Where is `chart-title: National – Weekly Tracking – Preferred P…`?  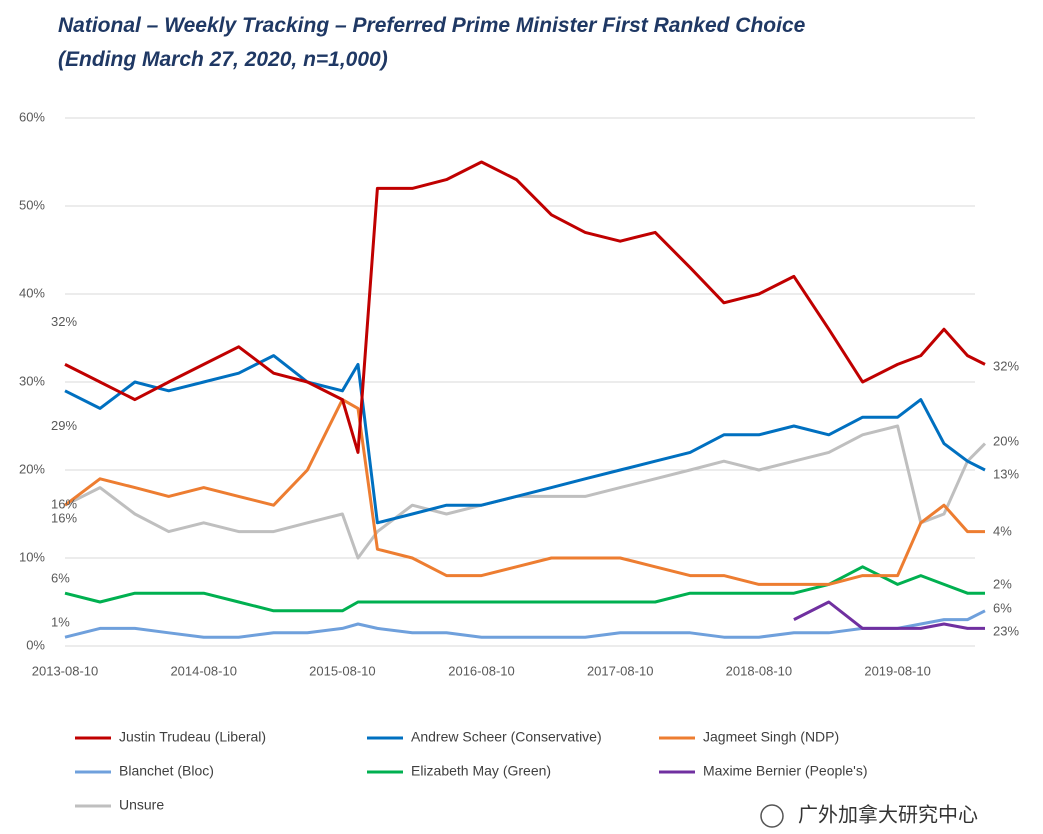
chart-title: National – Weekly Tracking – Preferred P… is located at coordinates (432, 25).